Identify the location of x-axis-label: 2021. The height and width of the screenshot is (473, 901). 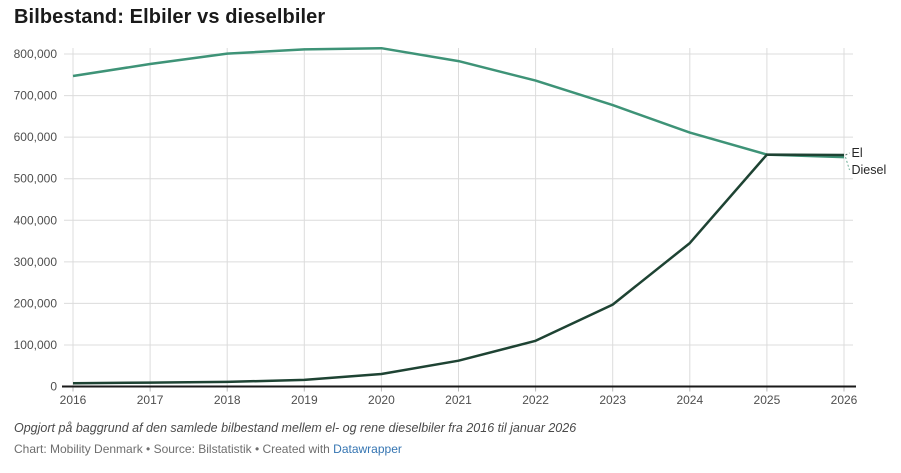
(458, 400).